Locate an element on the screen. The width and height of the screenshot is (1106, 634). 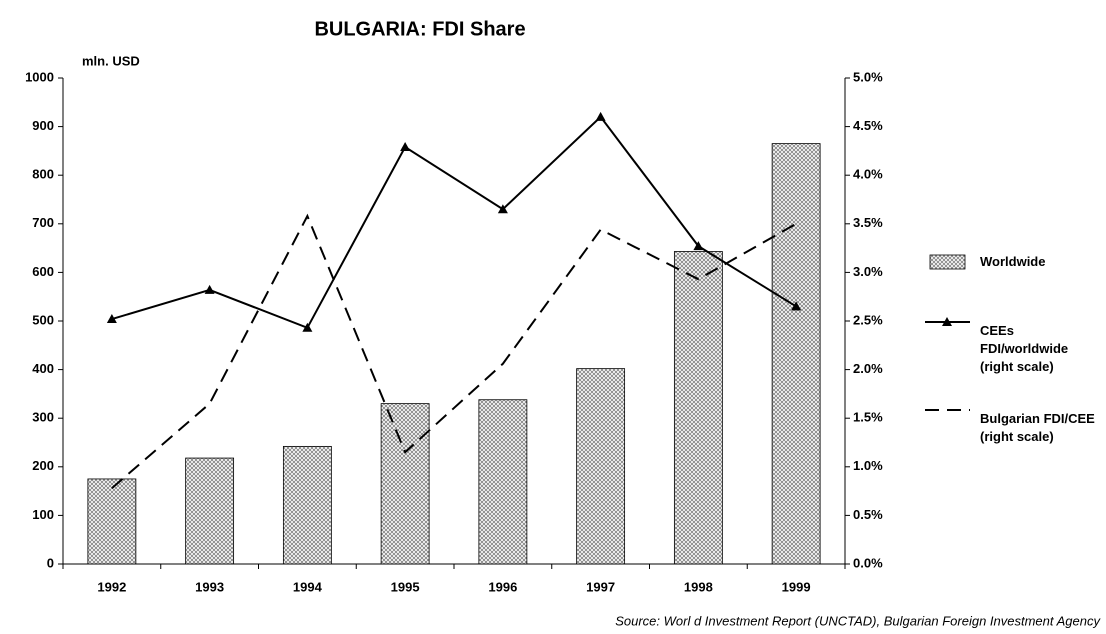
y2-tick-label: 2.5% is located at coordinates (868, 319).